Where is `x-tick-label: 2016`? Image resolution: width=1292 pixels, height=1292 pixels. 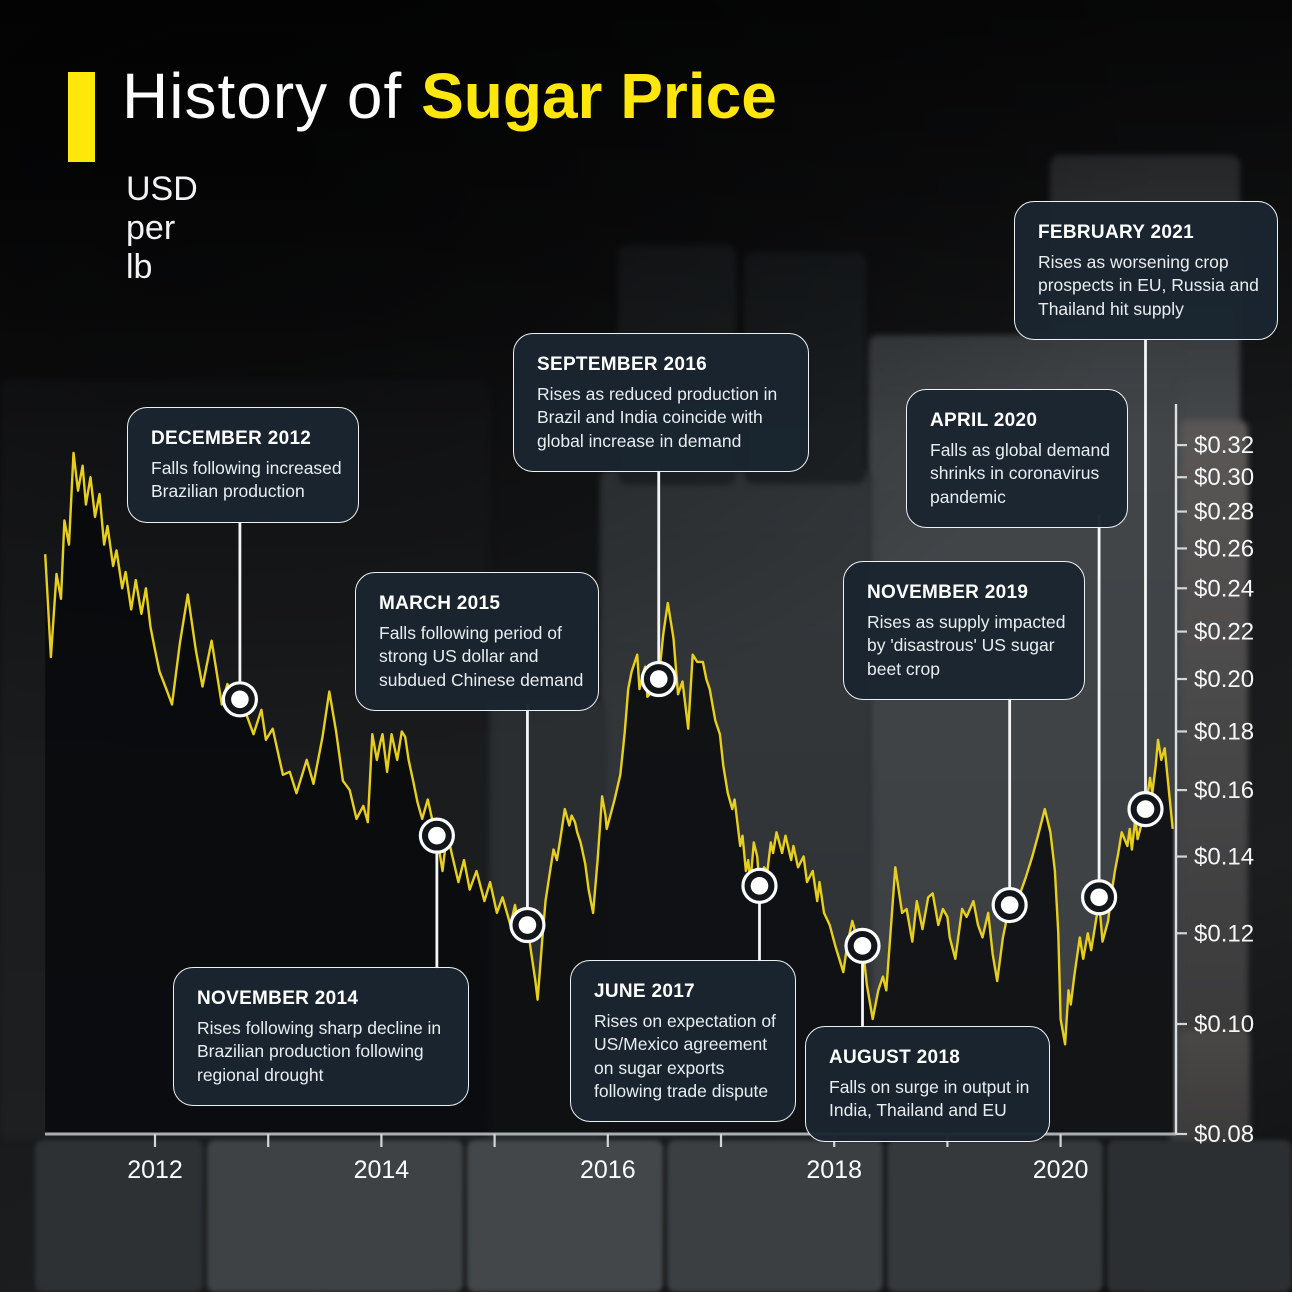
x-tick-label: 2016 is located at coordinates (608, 1170).